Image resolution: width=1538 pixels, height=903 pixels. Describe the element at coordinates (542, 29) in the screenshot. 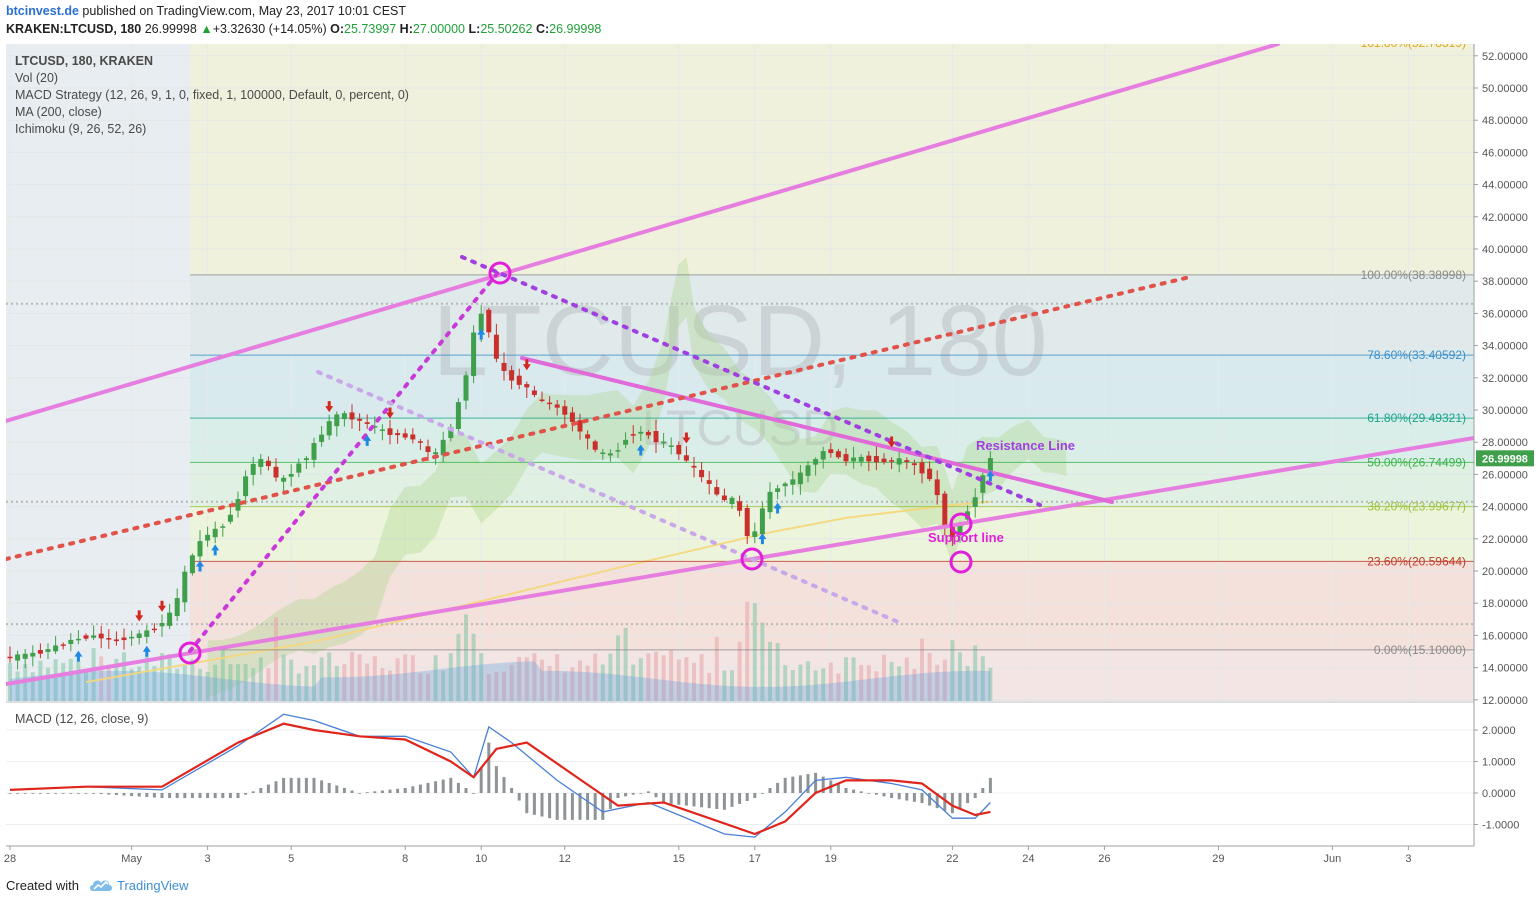

I see `close-label: C:` at that location.